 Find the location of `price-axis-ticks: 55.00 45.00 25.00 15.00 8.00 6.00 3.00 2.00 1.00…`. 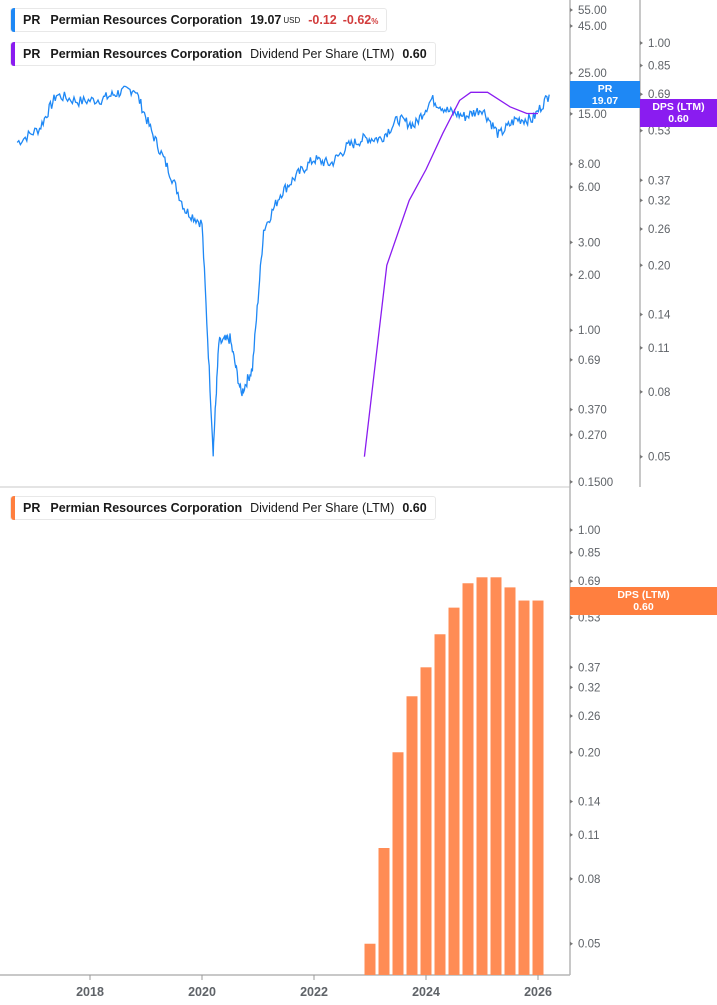

price-axis-ticks: 55.00 45.00 25.00 15.00 8.00 6.00 3.00 2.00 1.00… is located at coordinates (591, 247).